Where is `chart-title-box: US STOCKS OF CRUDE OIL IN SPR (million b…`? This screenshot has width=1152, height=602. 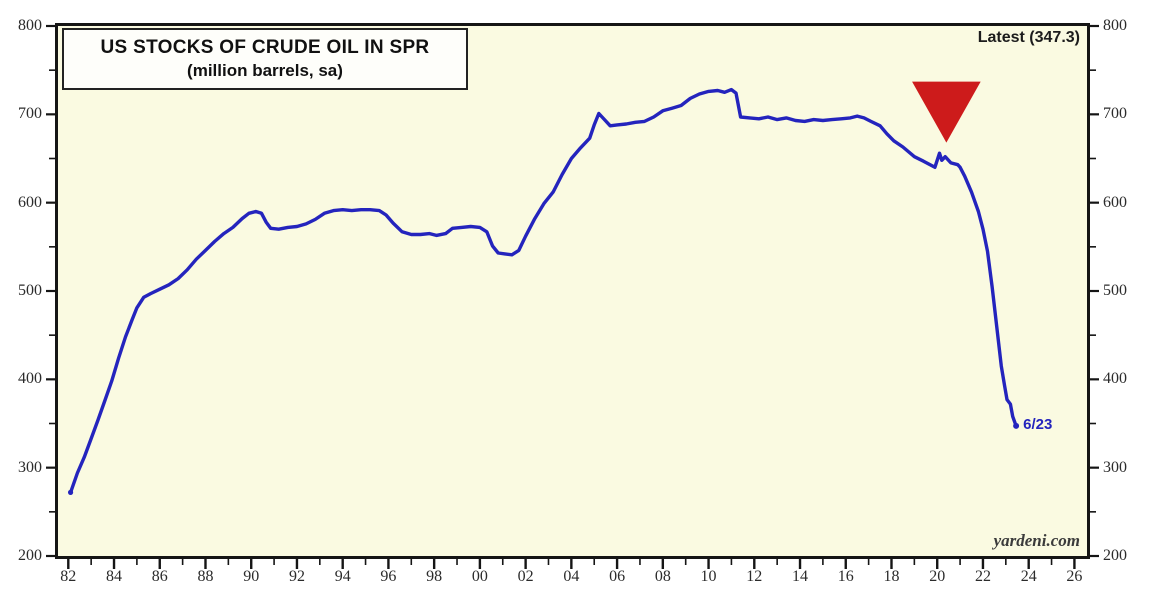 chart-title-box: US STOCKS OF CRUDE OIL IN SPR (million b… is located at coordinates (265, 59).